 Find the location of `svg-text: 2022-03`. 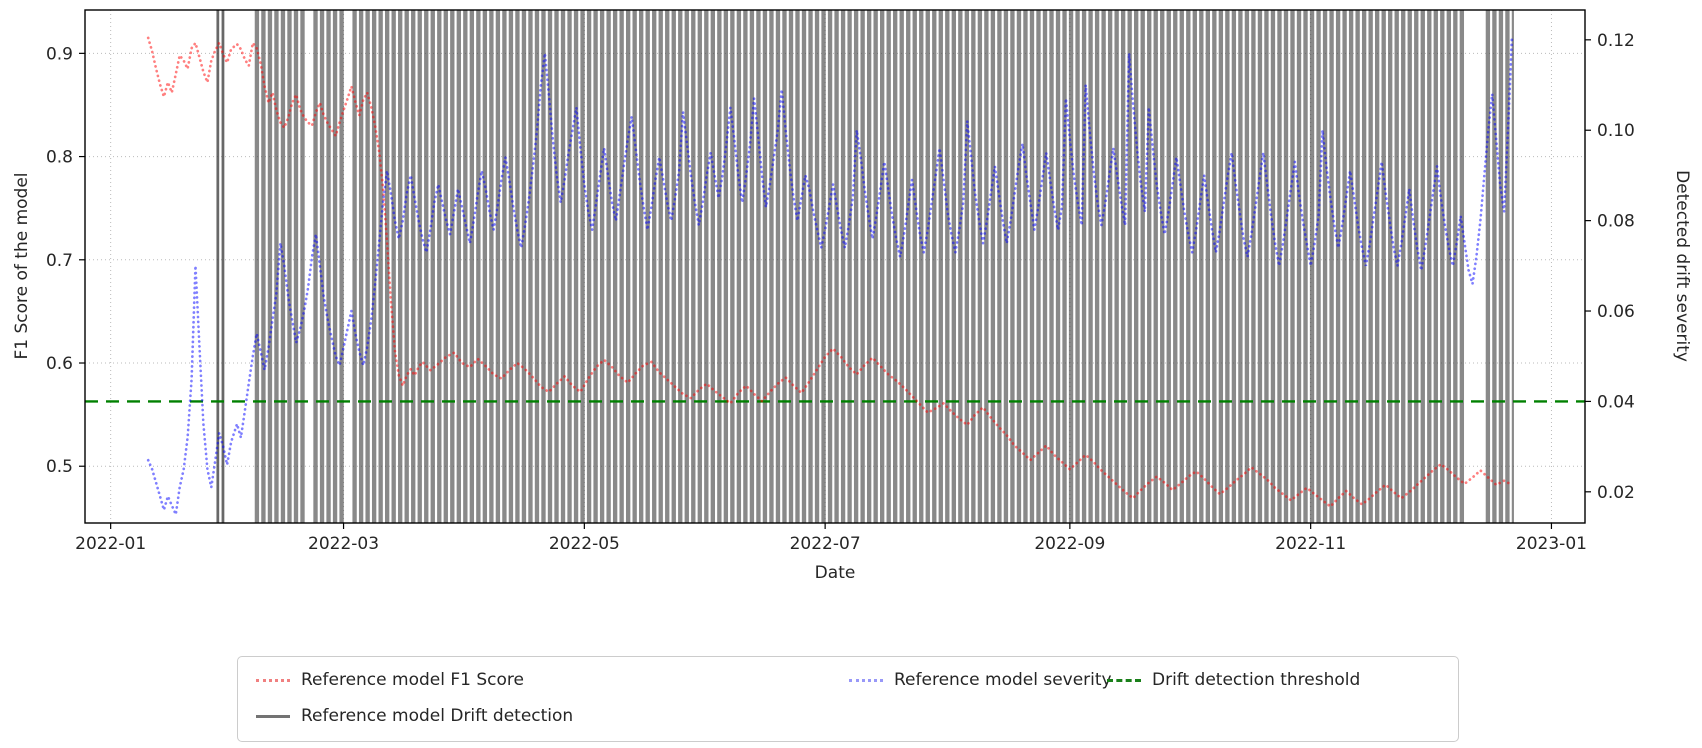

svg-text: 2022-03 is located at coordinates (343, 544).